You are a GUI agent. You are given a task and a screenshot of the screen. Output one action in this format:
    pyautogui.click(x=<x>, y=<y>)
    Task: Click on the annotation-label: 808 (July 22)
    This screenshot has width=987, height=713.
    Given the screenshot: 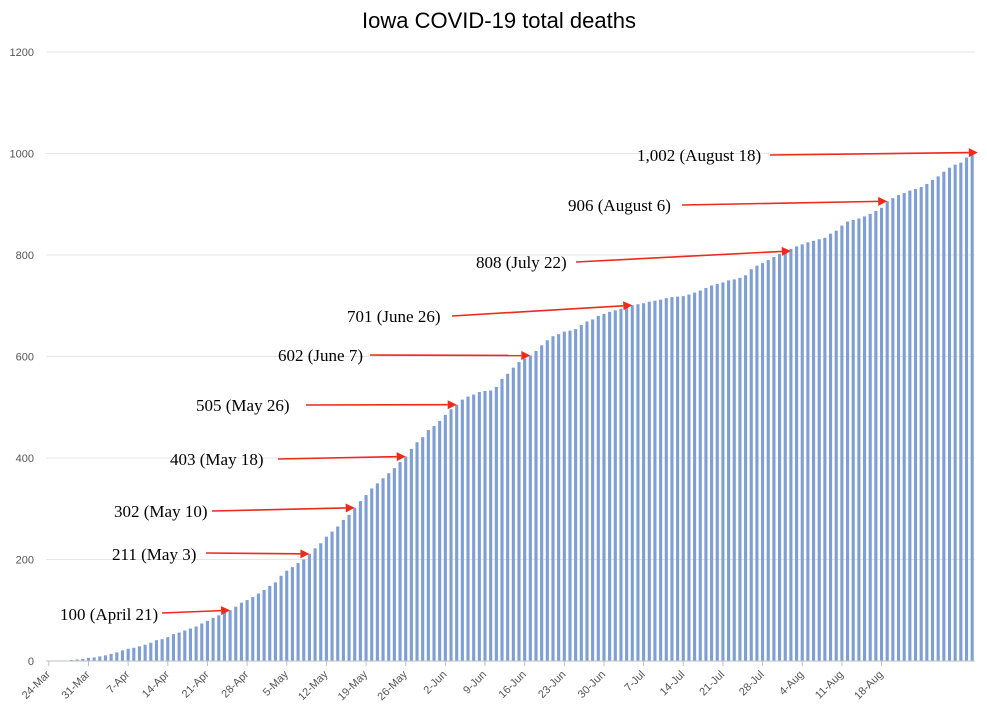 What is the action you would take?
    pyautogui.click(x=521, y=262)
    